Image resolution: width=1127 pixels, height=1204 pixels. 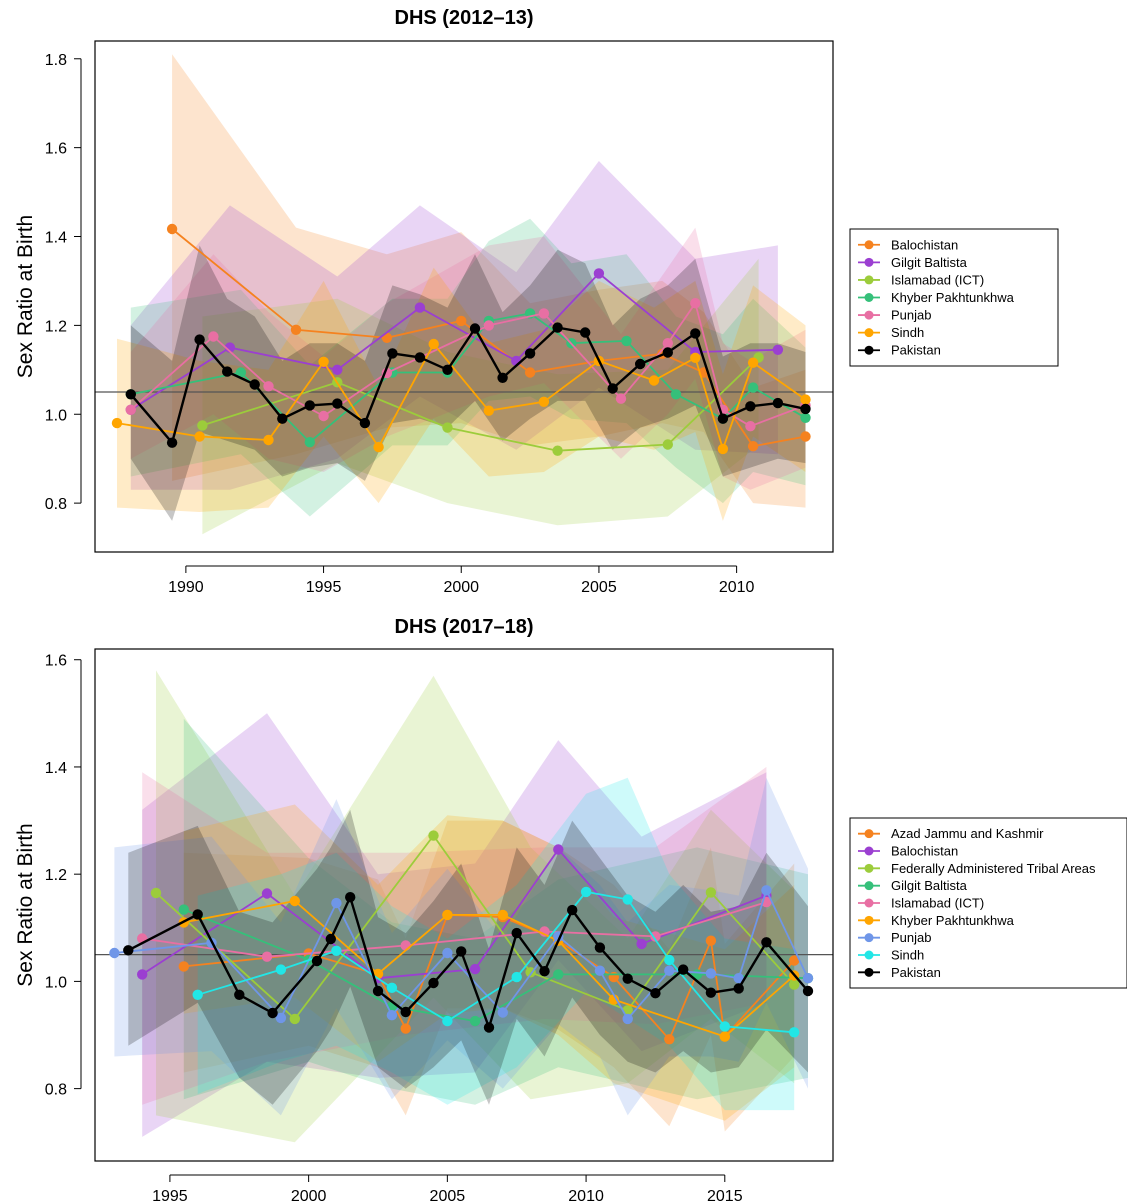 I want to click on band-punjab, so click(x=468, y=358).